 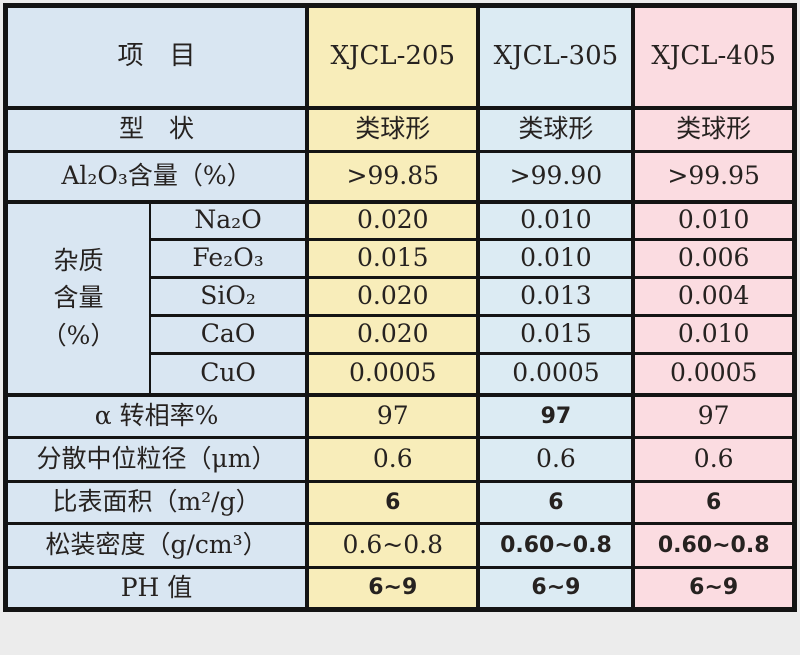 I want to click on row-median-particle-size: 分散中位粒径（μm） 0.6 0.6 0.6, so click(x=400, y=459).